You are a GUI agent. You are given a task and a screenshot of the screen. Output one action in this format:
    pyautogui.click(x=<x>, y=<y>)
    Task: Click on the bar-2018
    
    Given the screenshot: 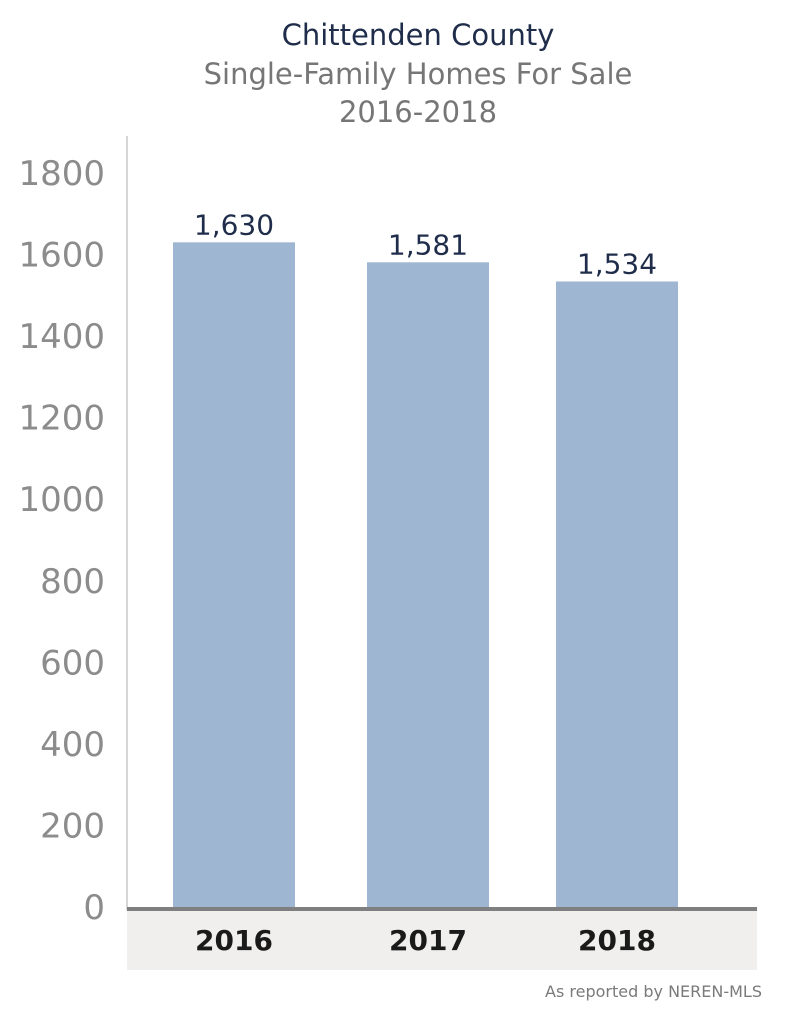 What is the action you would take?
    pyautogui.click(x=617, y=594)
    